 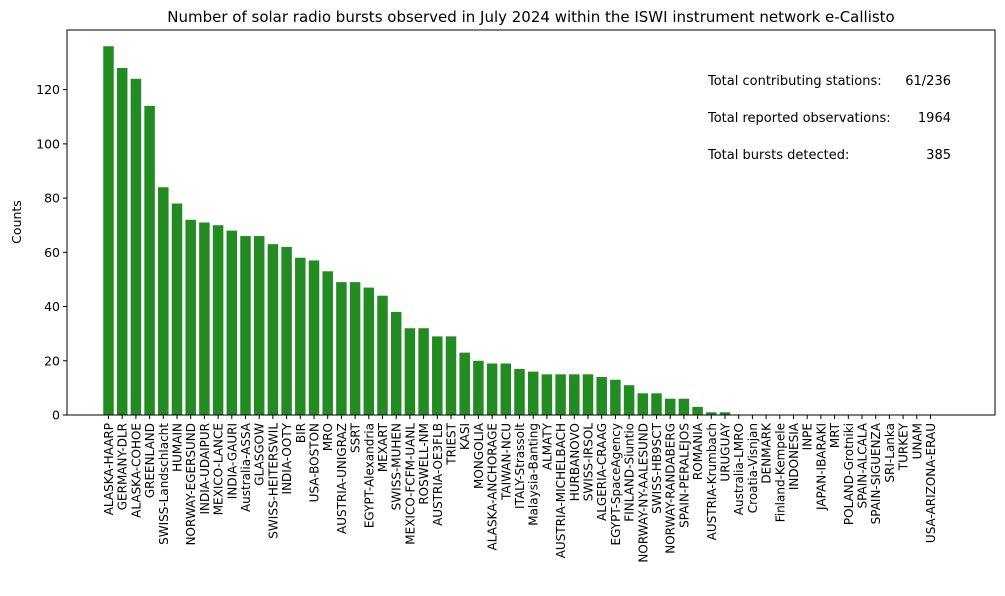 What do you see at coordinates (56, 415) in the screenshot?
I see `y-tick-label: 0` at bounding box center [56, 415].